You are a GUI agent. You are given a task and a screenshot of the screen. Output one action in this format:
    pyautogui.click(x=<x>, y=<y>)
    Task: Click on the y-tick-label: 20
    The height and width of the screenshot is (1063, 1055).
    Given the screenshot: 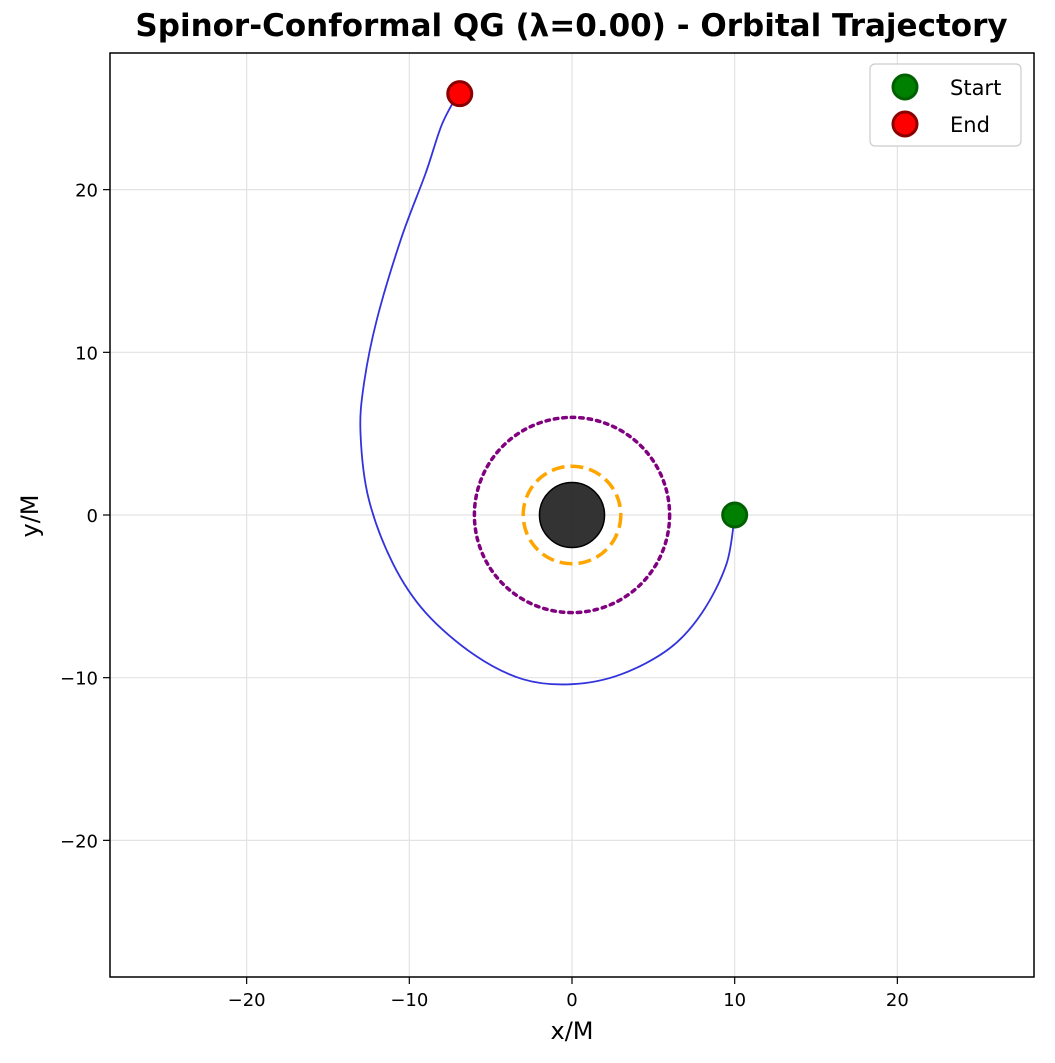 What is the action you would take?
    pyautogui.click(x=86, y=191)
    